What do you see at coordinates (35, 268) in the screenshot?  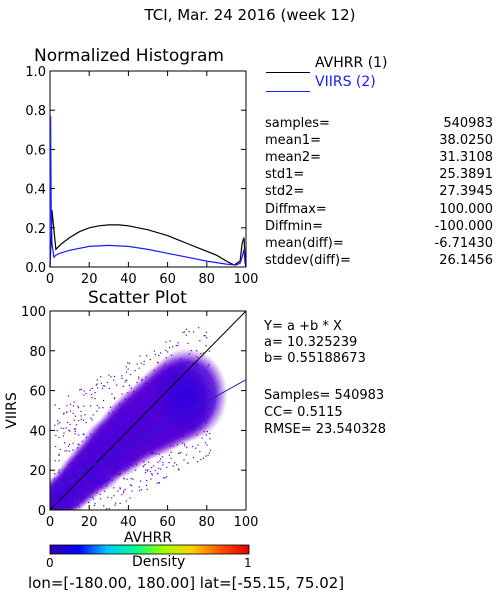 I see `histogram-y-tick-label: 0.0` at bounding box center [35, 268].